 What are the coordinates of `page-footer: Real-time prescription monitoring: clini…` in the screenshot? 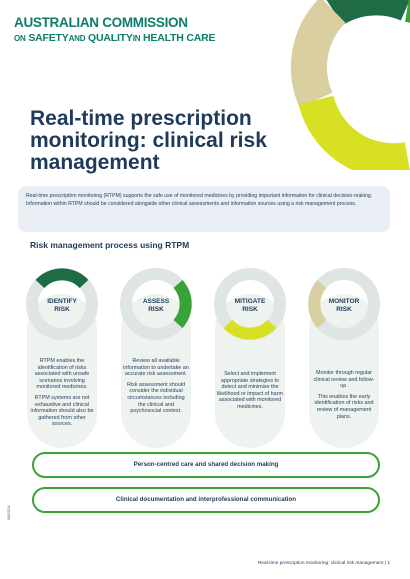 It's located at (323, 563).